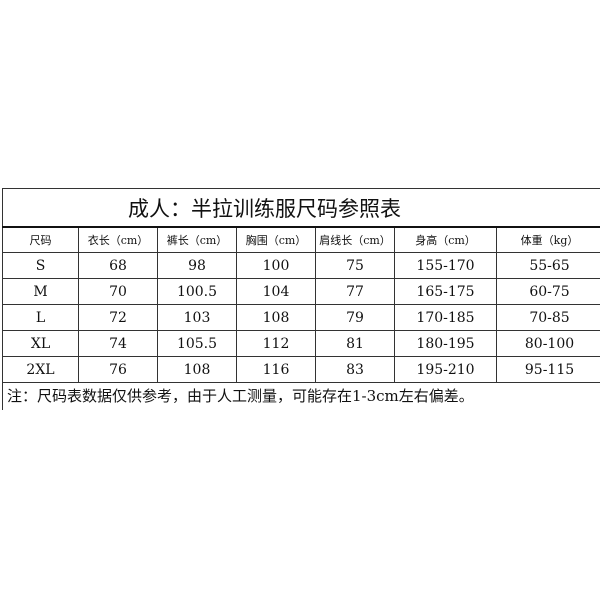 The image size is (600, 600). What do you see at coordinates (40, 291) in the screenshot?
I see `table-cell: M` at bounding box center [40, 291].